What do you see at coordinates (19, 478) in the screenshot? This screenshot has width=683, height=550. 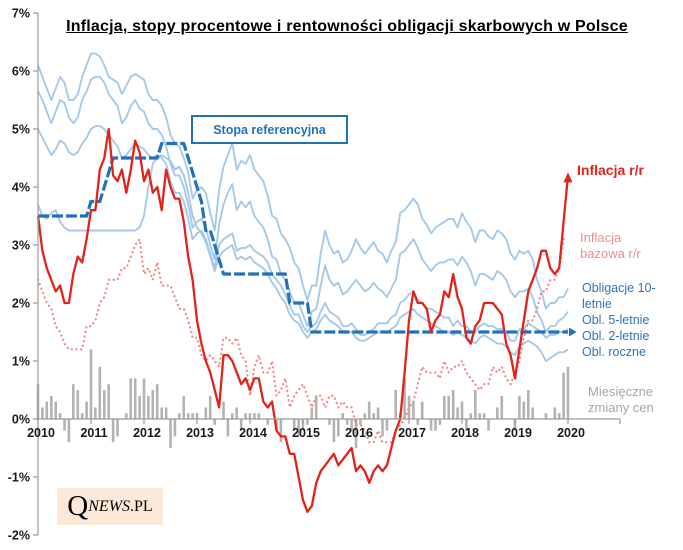 I see `y-tick-label: -1%` at bounding box center [19, 478].